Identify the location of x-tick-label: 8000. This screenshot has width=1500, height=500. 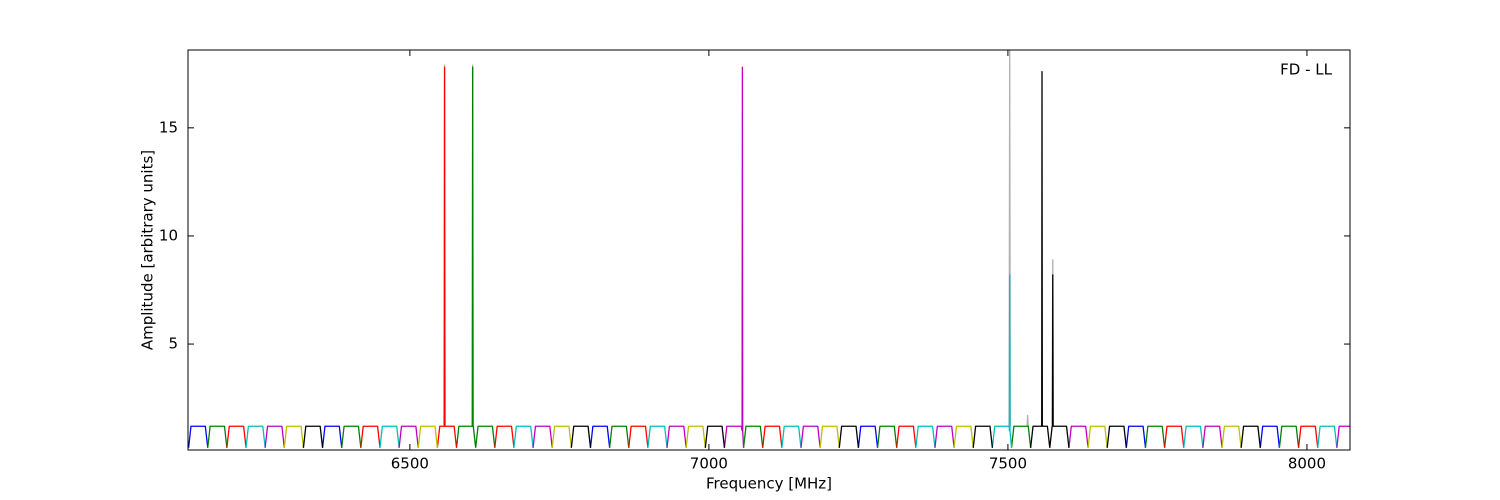
(1307, 464).